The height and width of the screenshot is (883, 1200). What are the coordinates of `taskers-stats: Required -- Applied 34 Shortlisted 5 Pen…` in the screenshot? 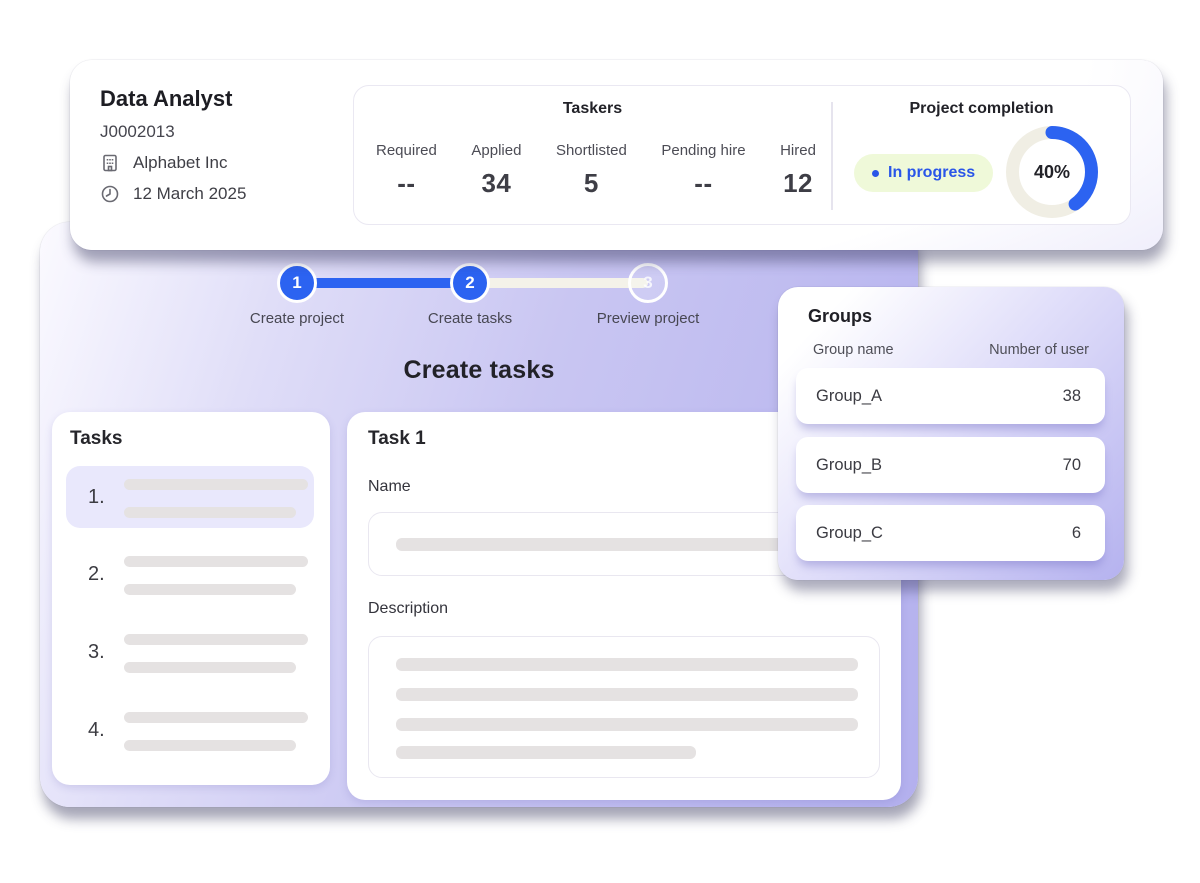 It's located at (596, 170).